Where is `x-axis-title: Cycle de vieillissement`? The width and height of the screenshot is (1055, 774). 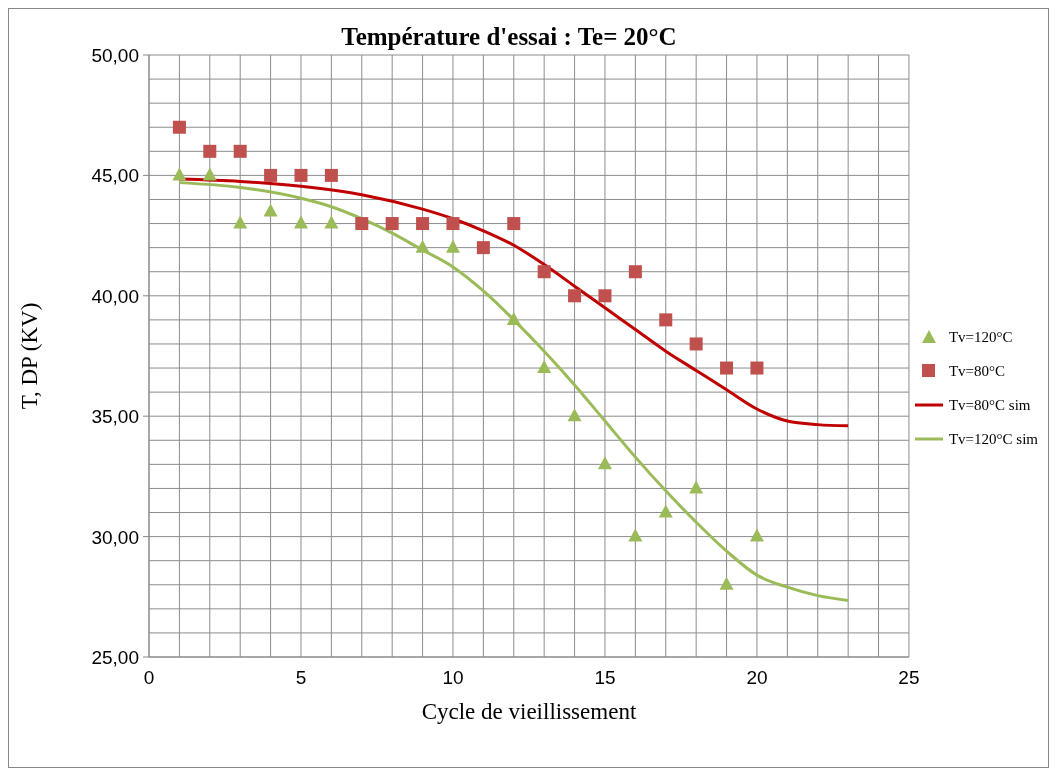 x-axis-title: Cycle de vieillissement is located at coordinates (529, 711).